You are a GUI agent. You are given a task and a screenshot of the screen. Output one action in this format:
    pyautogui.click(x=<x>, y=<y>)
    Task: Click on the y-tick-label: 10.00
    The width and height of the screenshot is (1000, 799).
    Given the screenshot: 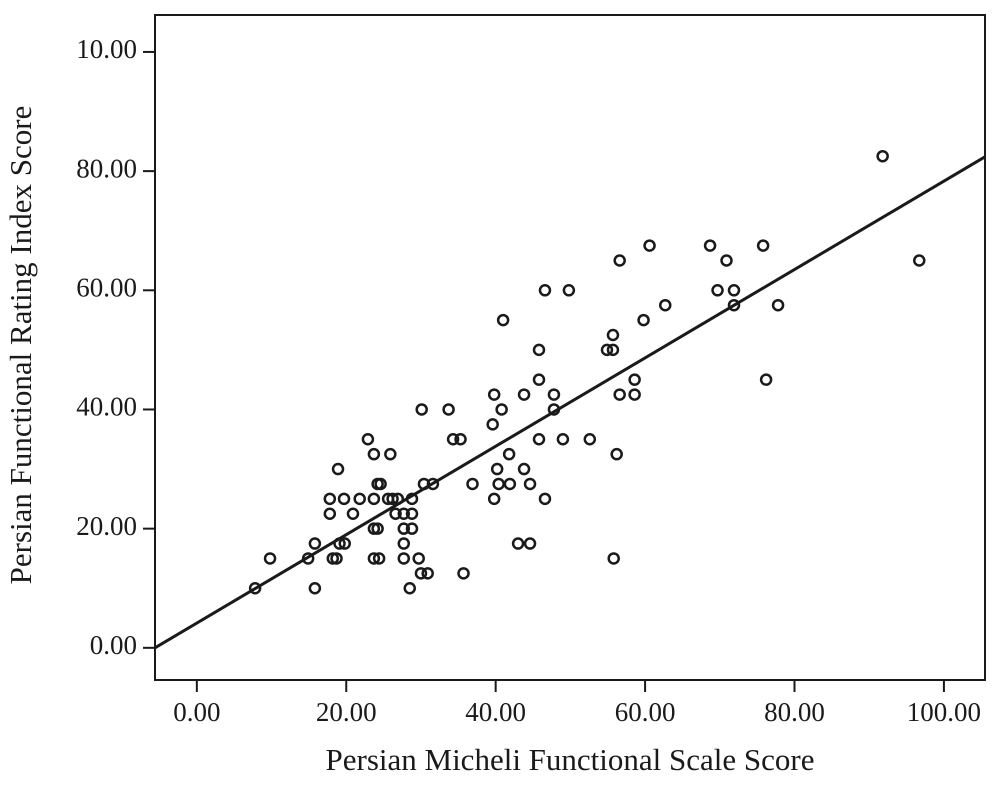 What is the action you would take?
    pyautogui.click(x=106, y=49)
    